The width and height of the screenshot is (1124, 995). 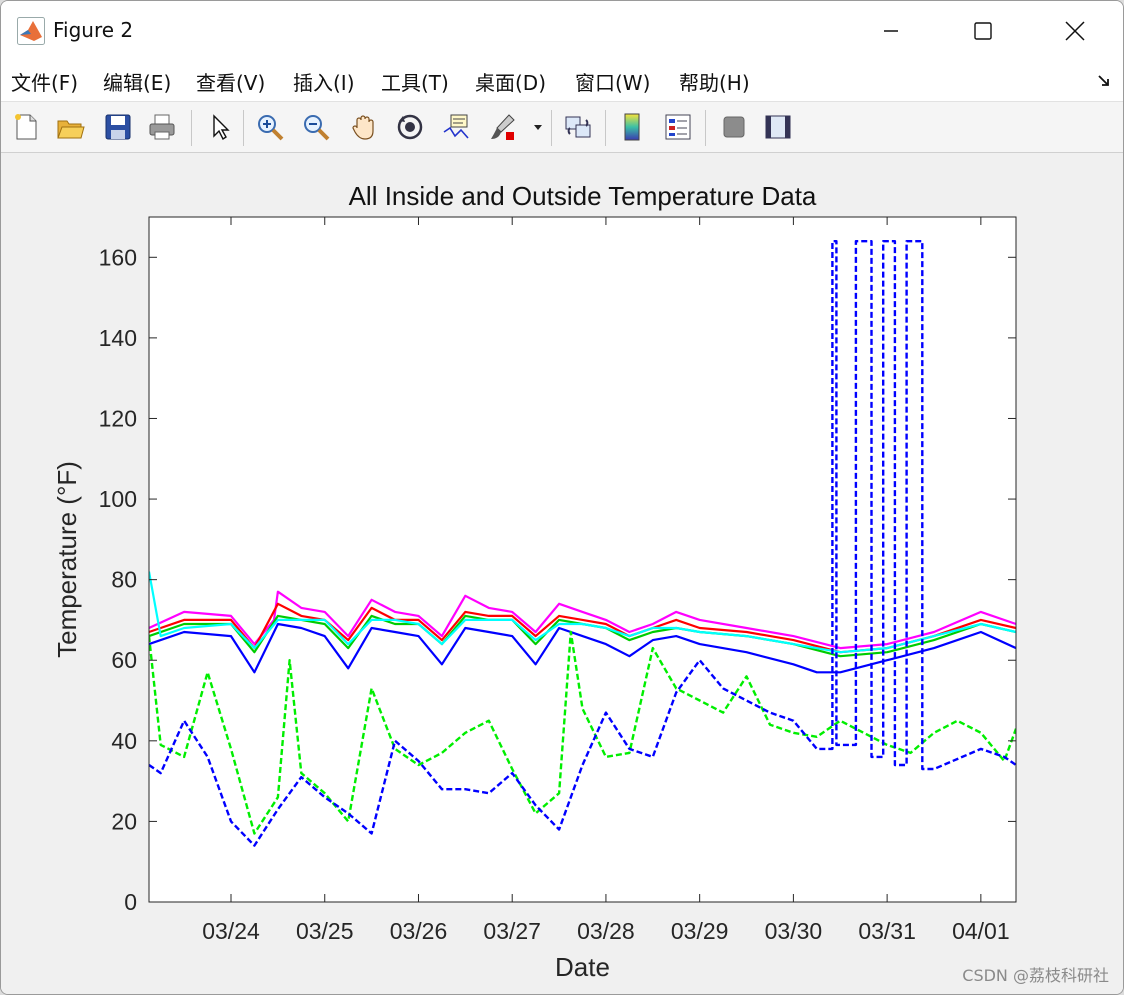 I want to click on close-button, so click(x=1075, y=31).